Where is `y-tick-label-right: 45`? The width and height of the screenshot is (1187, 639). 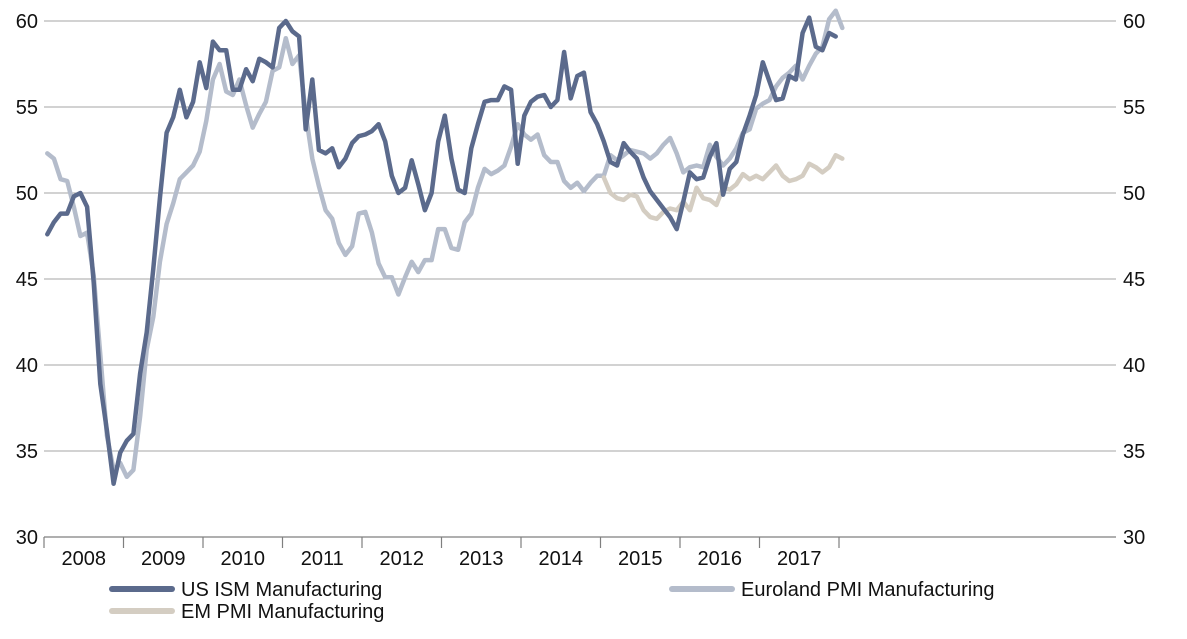 y-tick-label-right: 45 is located at coordinates (1134, 280).